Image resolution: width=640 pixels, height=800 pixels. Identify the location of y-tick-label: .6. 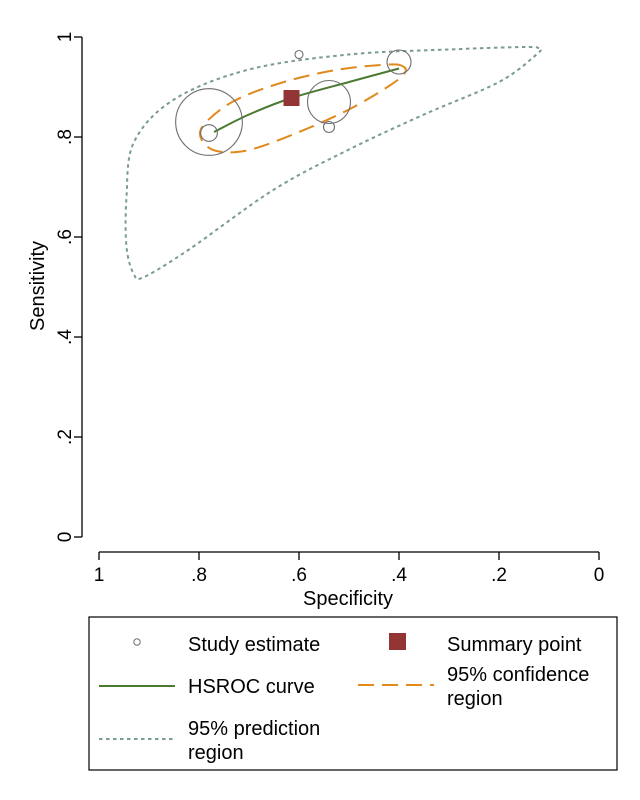
(65, 237).